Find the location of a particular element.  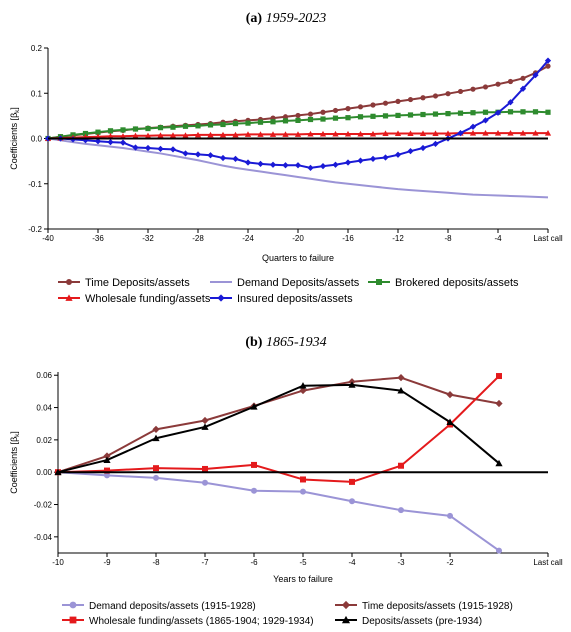

series-brokered-deposits-assets is located at coordinates (298, 125).